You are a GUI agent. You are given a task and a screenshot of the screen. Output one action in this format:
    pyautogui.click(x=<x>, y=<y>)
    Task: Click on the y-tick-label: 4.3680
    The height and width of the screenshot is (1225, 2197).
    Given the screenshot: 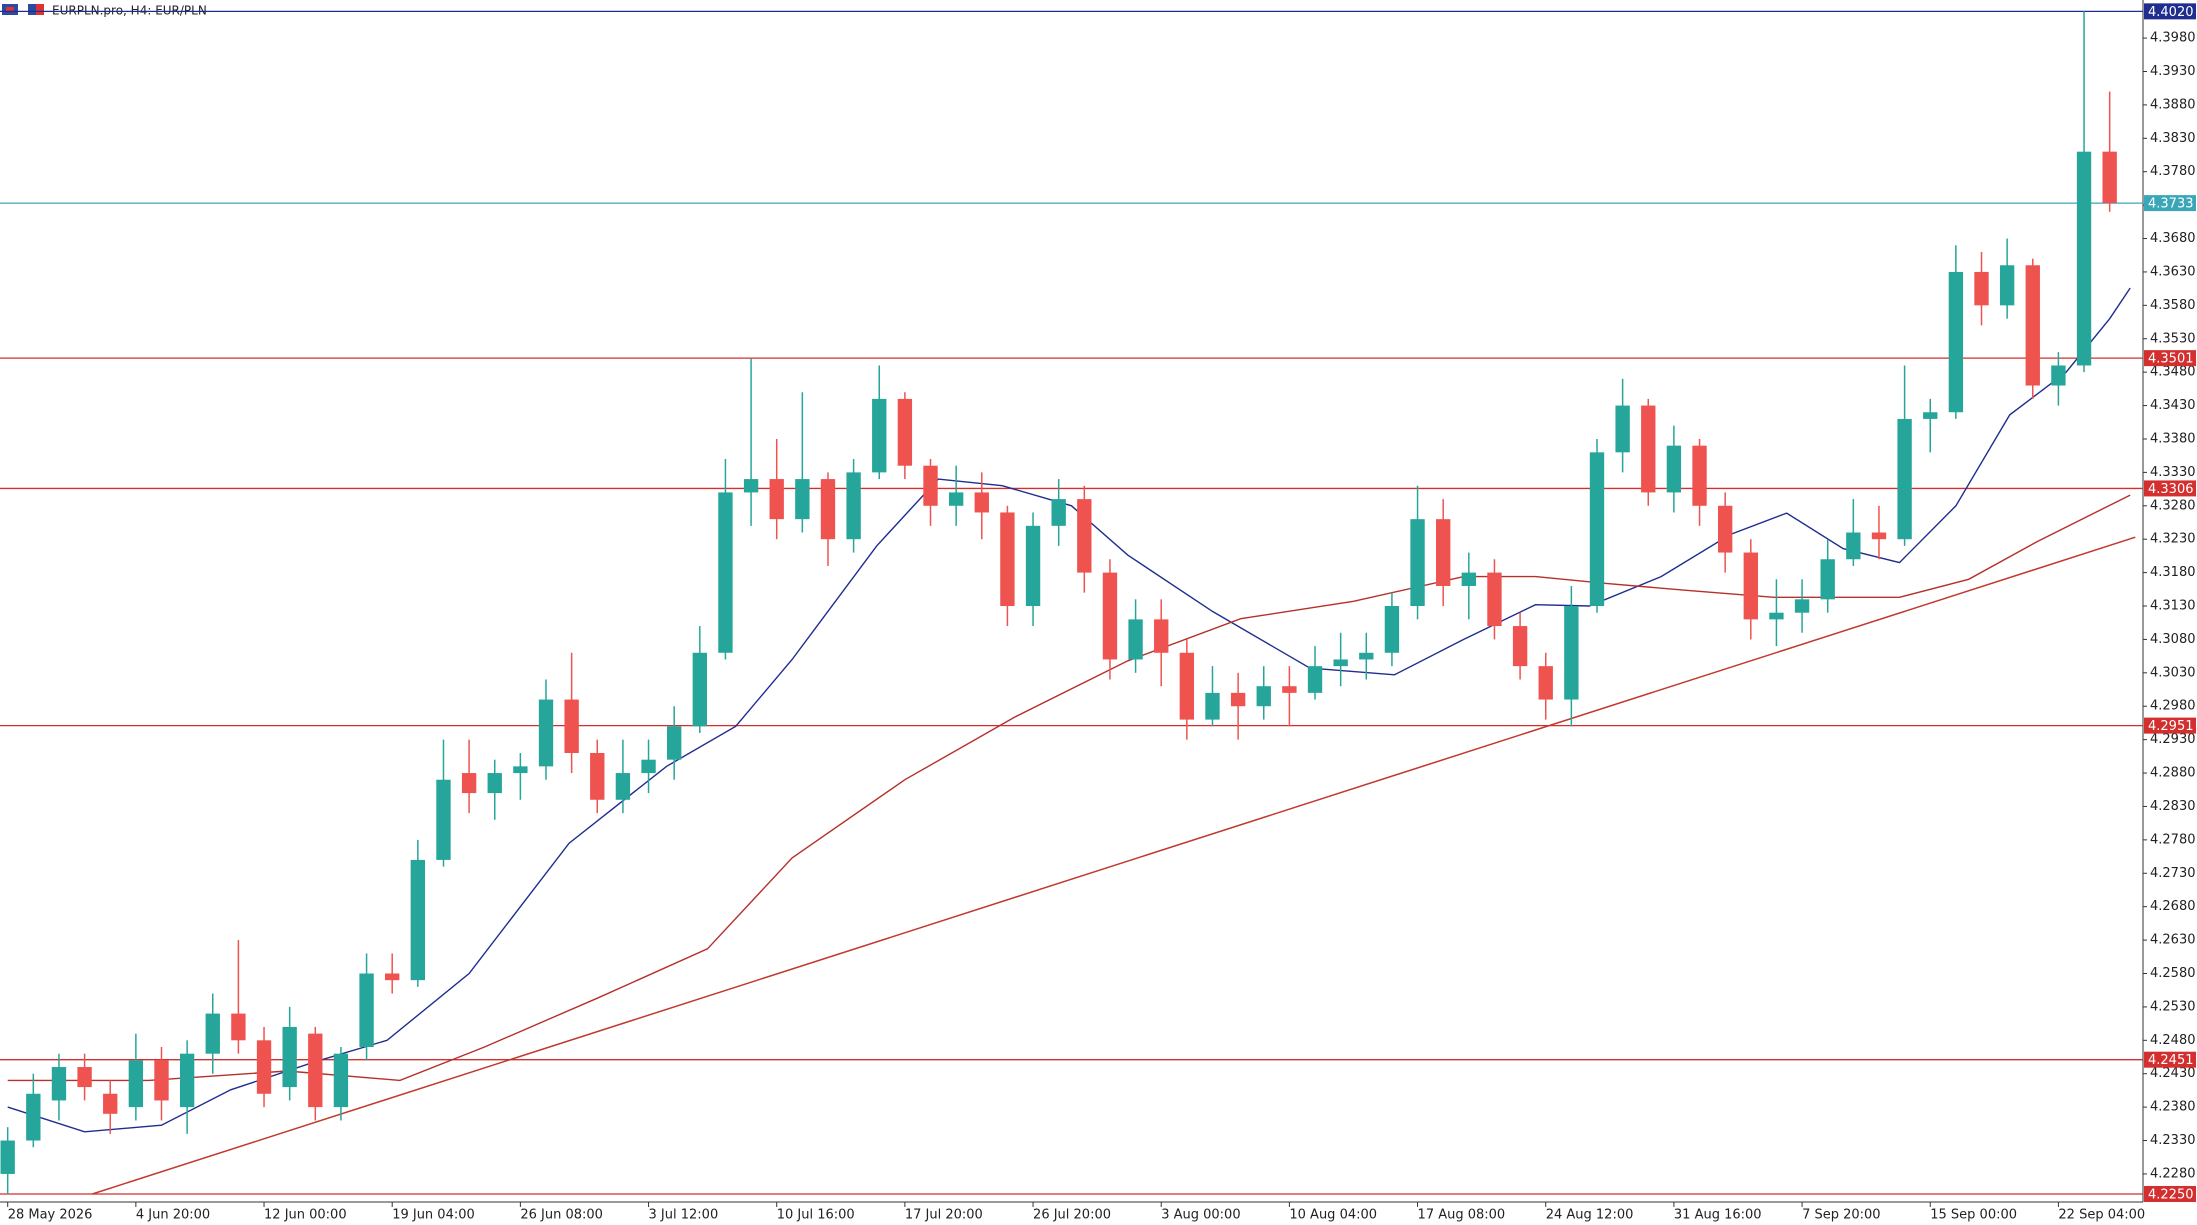 What is the action you would take?
    pyautogui.click(x=2173, y=238)
    